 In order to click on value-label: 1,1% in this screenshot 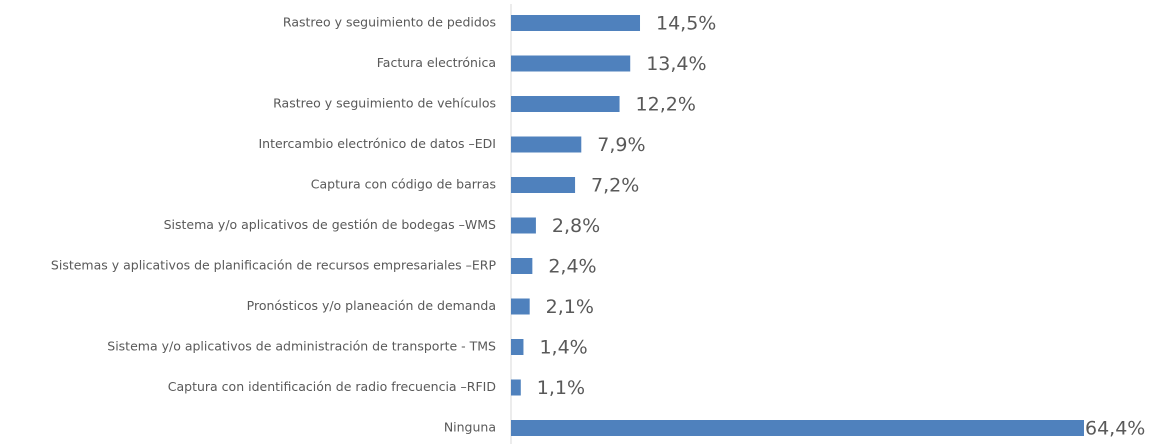, I will do `click(561, 388)`.